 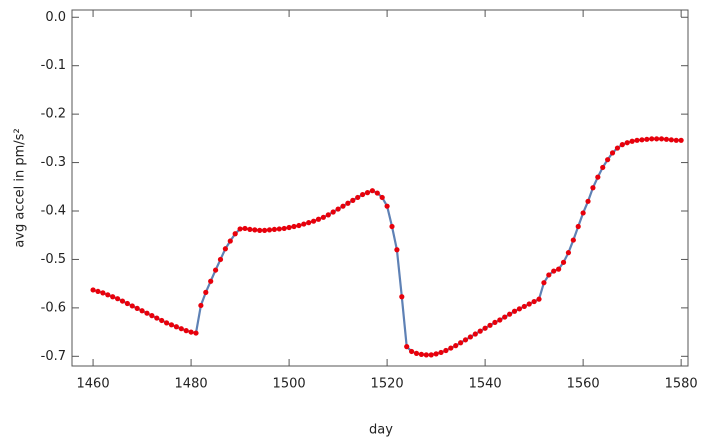 I want to click on x-axis-label: day, so click(x=381, y=430).